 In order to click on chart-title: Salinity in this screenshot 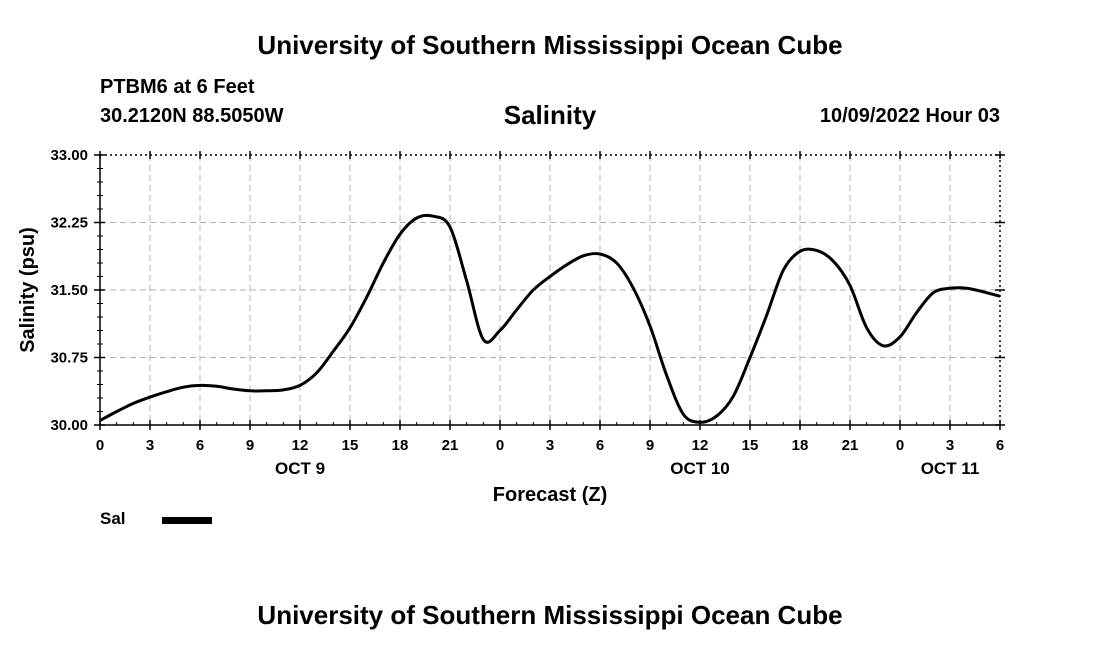, I will do `click(550, 115)`.